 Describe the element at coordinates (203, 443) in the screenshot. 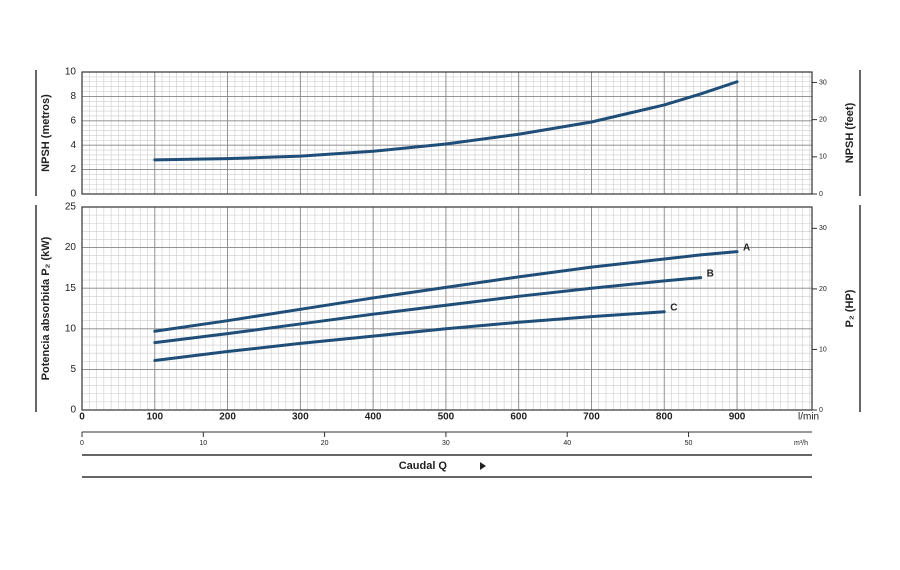

I see `x2-tick-label: 10` at that location.